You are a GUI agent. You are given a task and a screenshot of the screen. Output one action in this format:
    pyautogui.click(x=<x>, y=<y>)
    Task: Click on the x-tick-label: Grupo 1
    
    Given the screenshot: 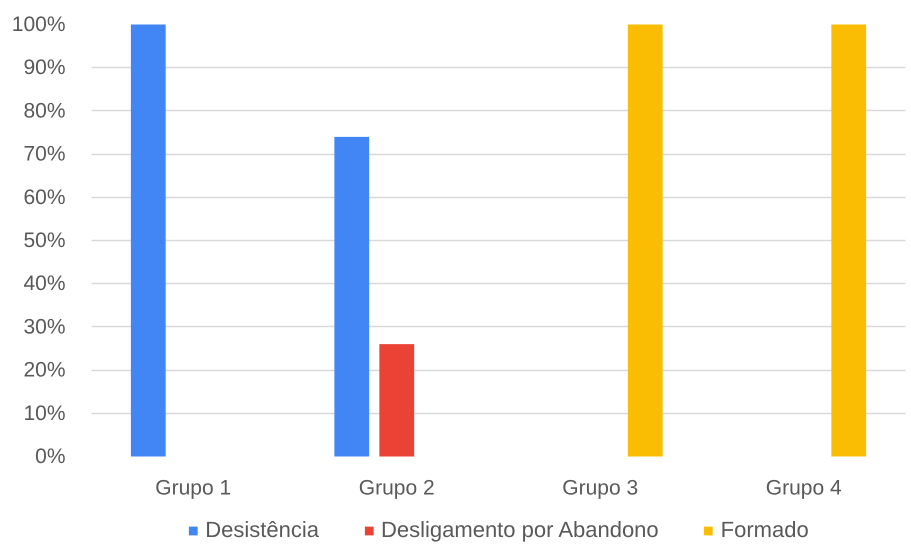 What is the action you would take?
    pyautogui.click(x=193, y=488)
    